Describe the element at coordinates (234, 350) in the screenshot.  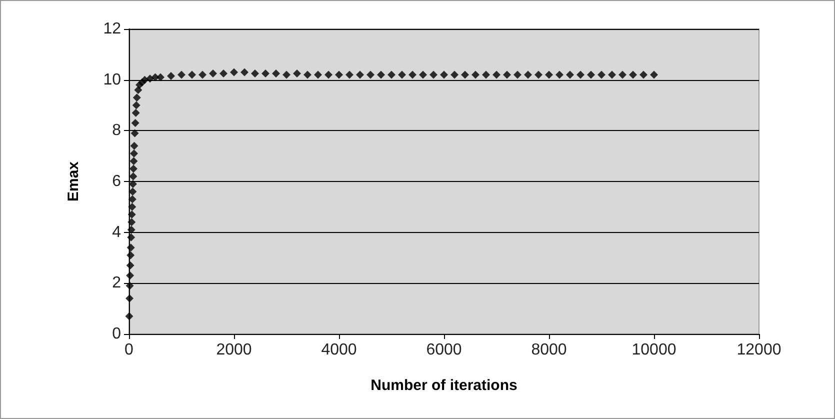
I see `x-tick-label: 2000` at that location.